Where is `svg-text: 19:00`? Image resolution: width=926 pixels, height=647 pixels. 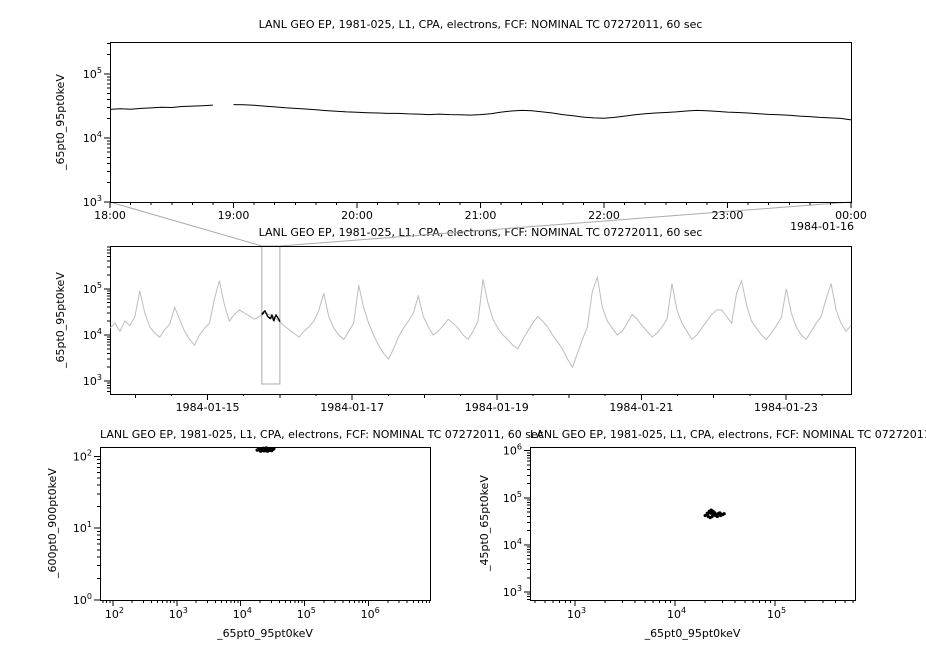
svg-text: 19:00 is located at coordinates (234, 215).